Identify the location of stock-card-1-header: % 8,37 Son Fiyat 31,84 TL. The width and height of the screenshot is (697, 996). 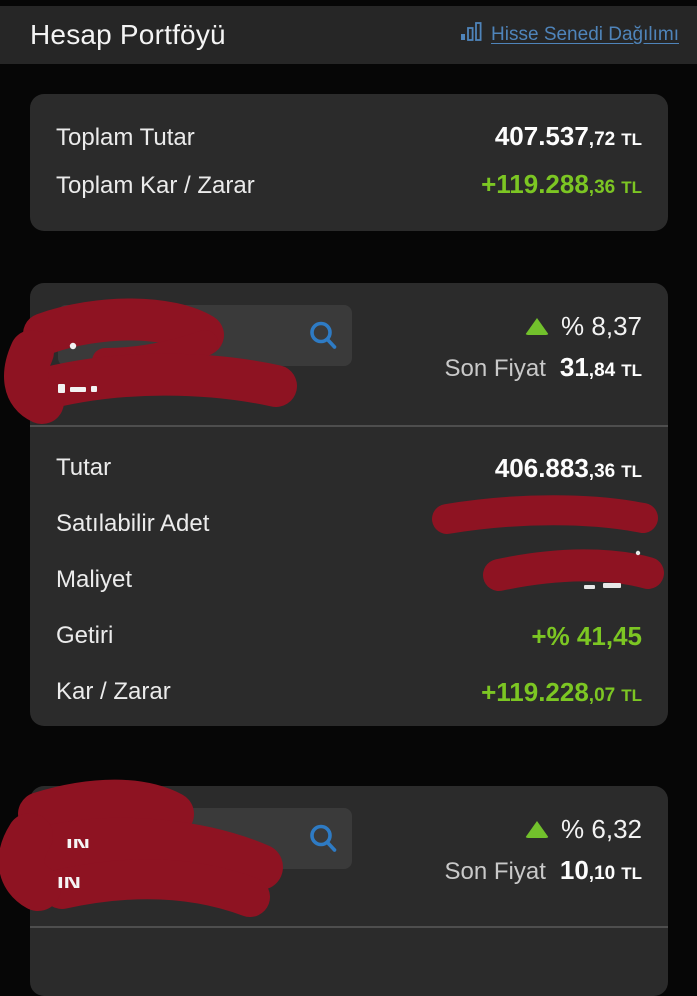
(349, 354).